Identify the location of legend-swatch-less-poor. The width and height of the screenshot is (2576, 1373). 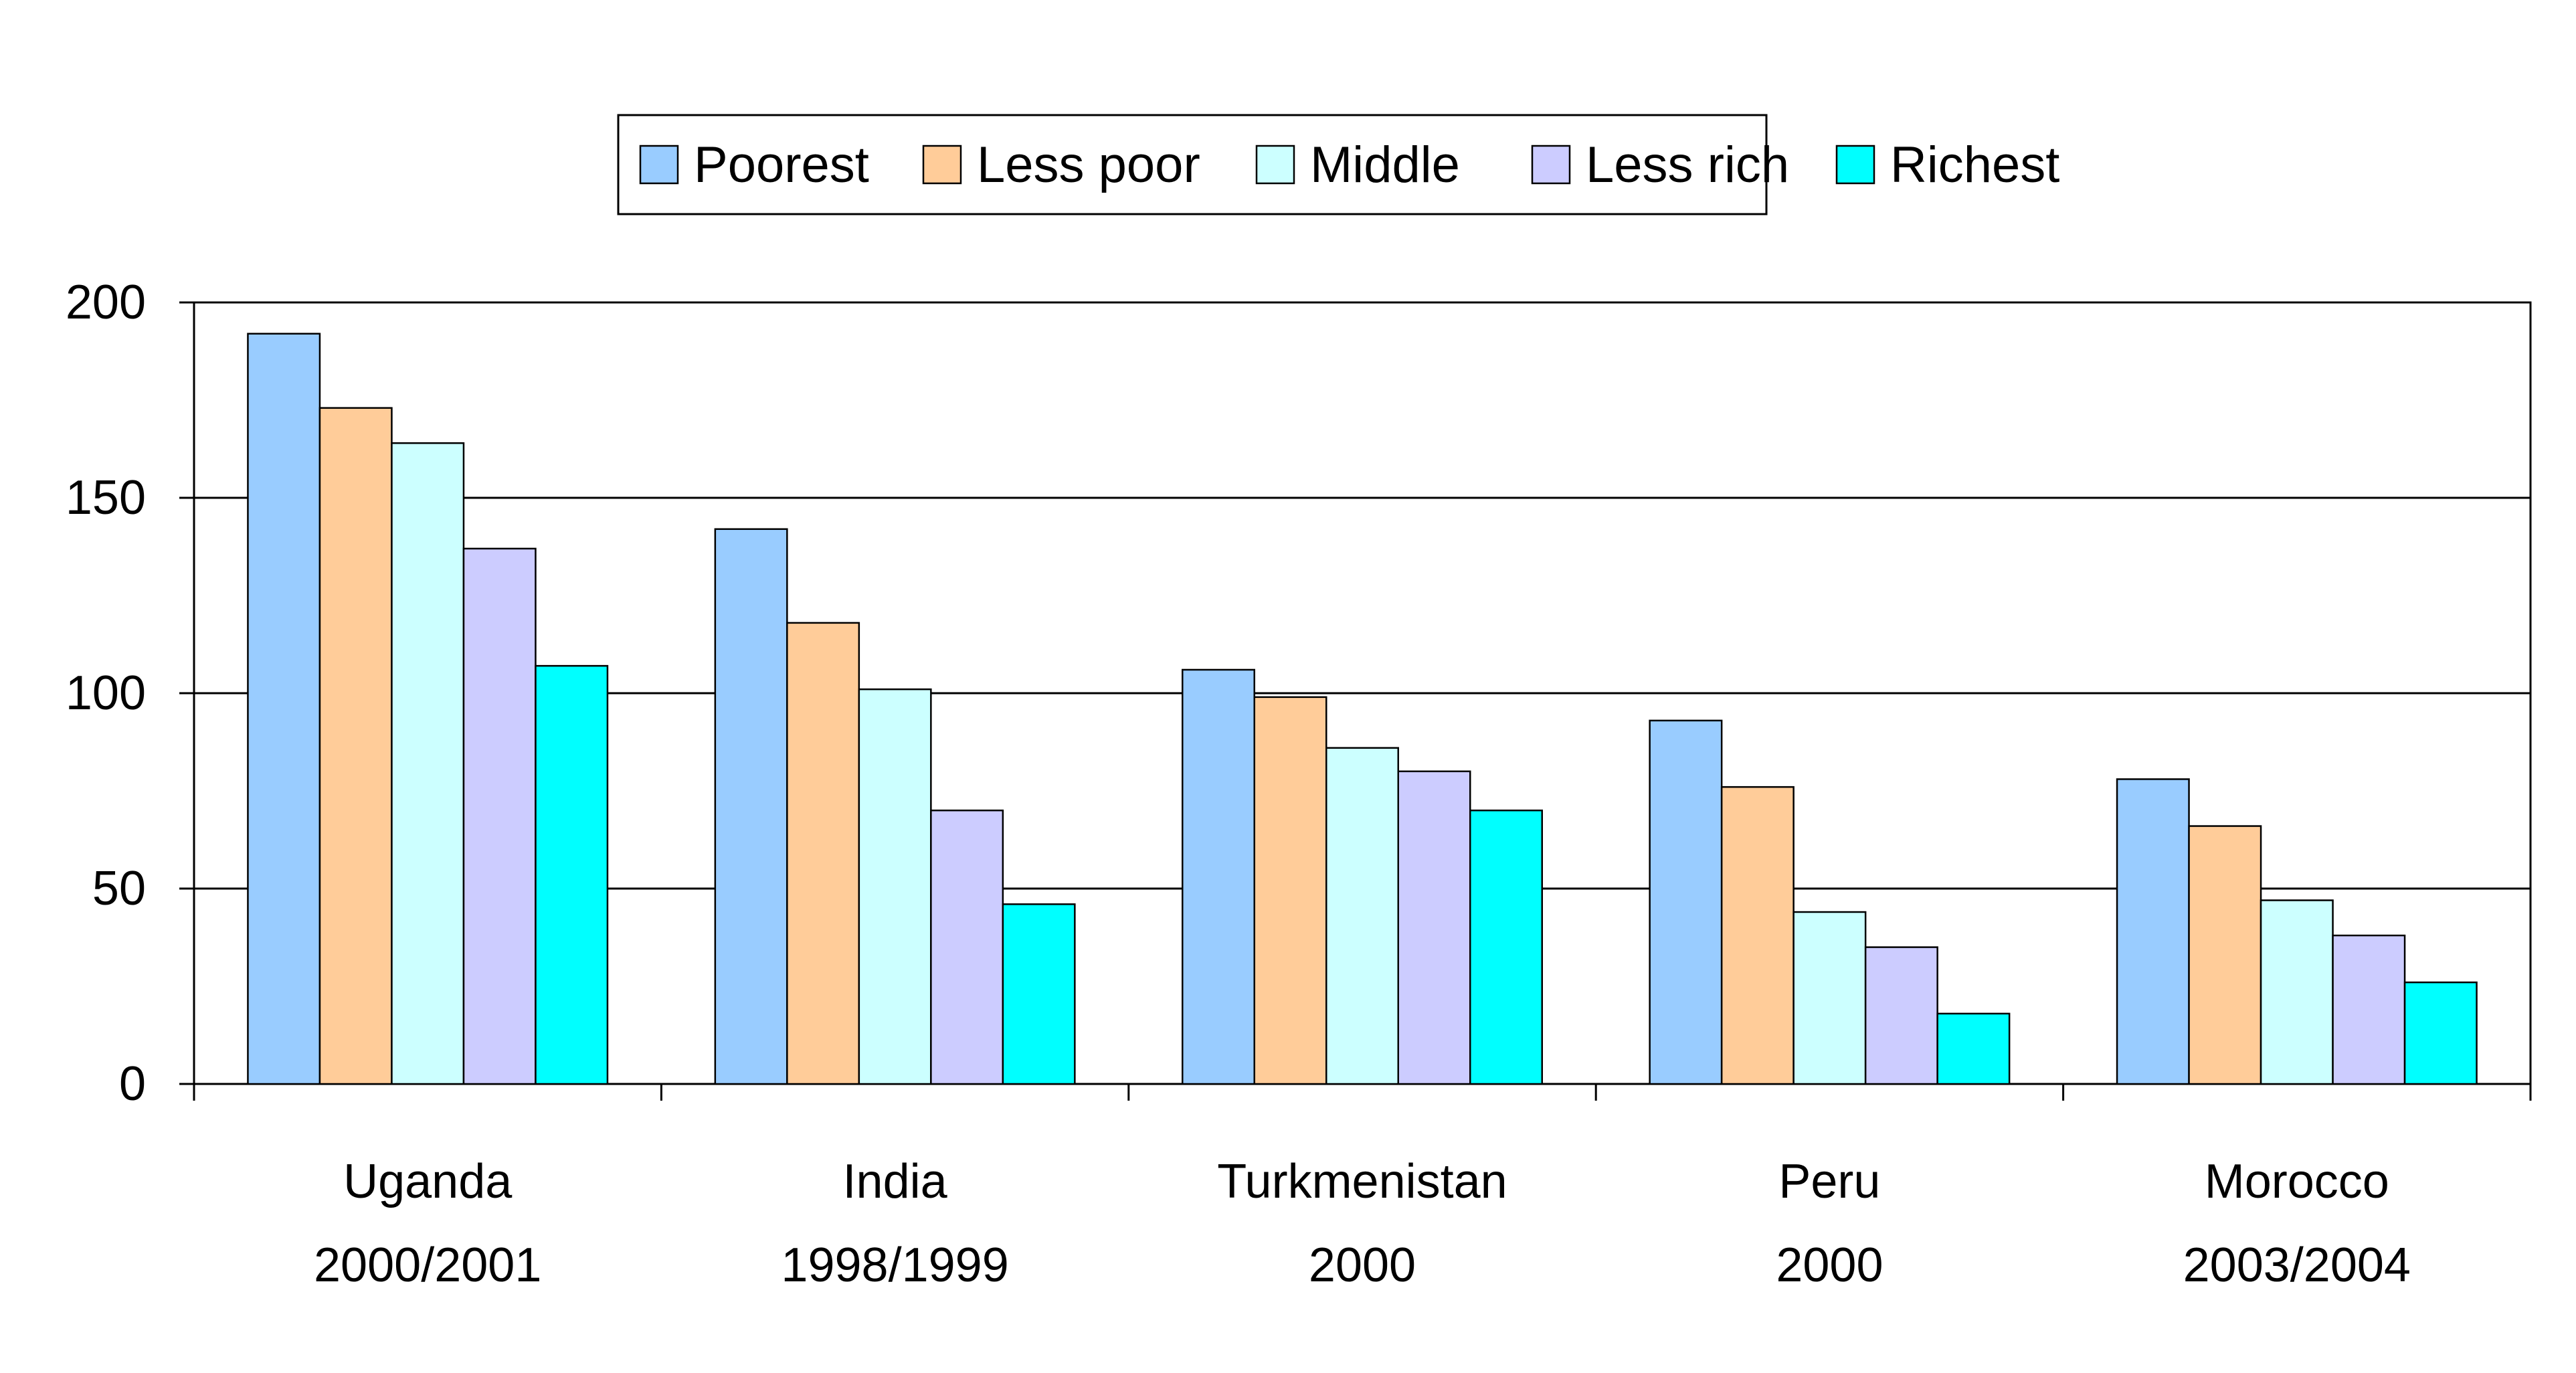
(942, 165).